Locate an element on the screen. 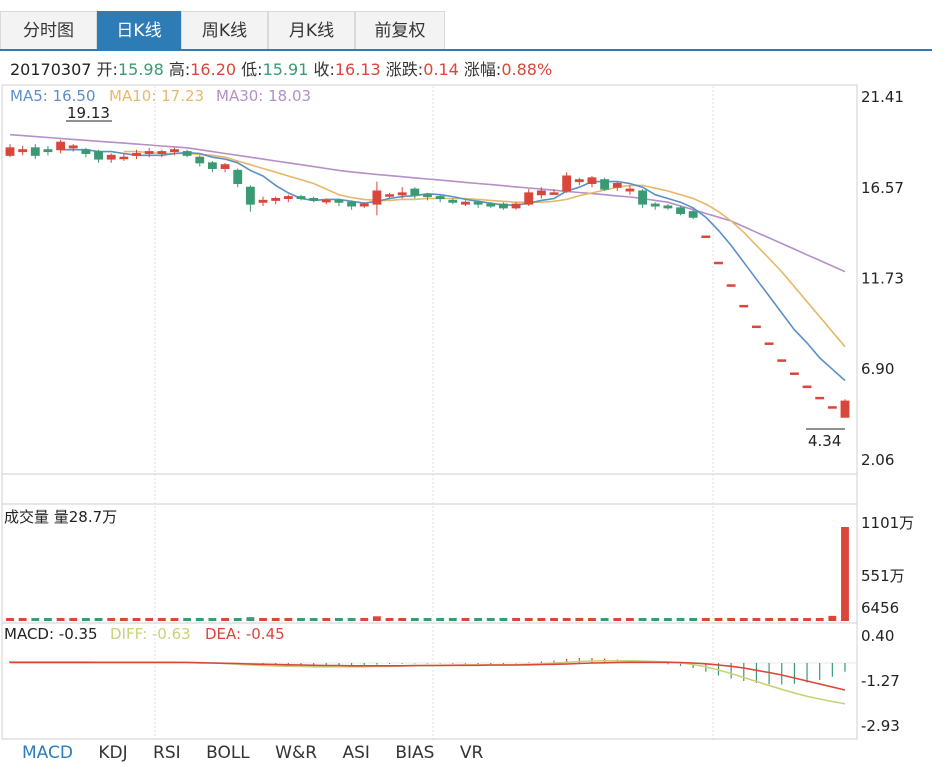 This screenshot has width=947, height=770. change-label: 涨跌: is located at coordinates (404, 69).